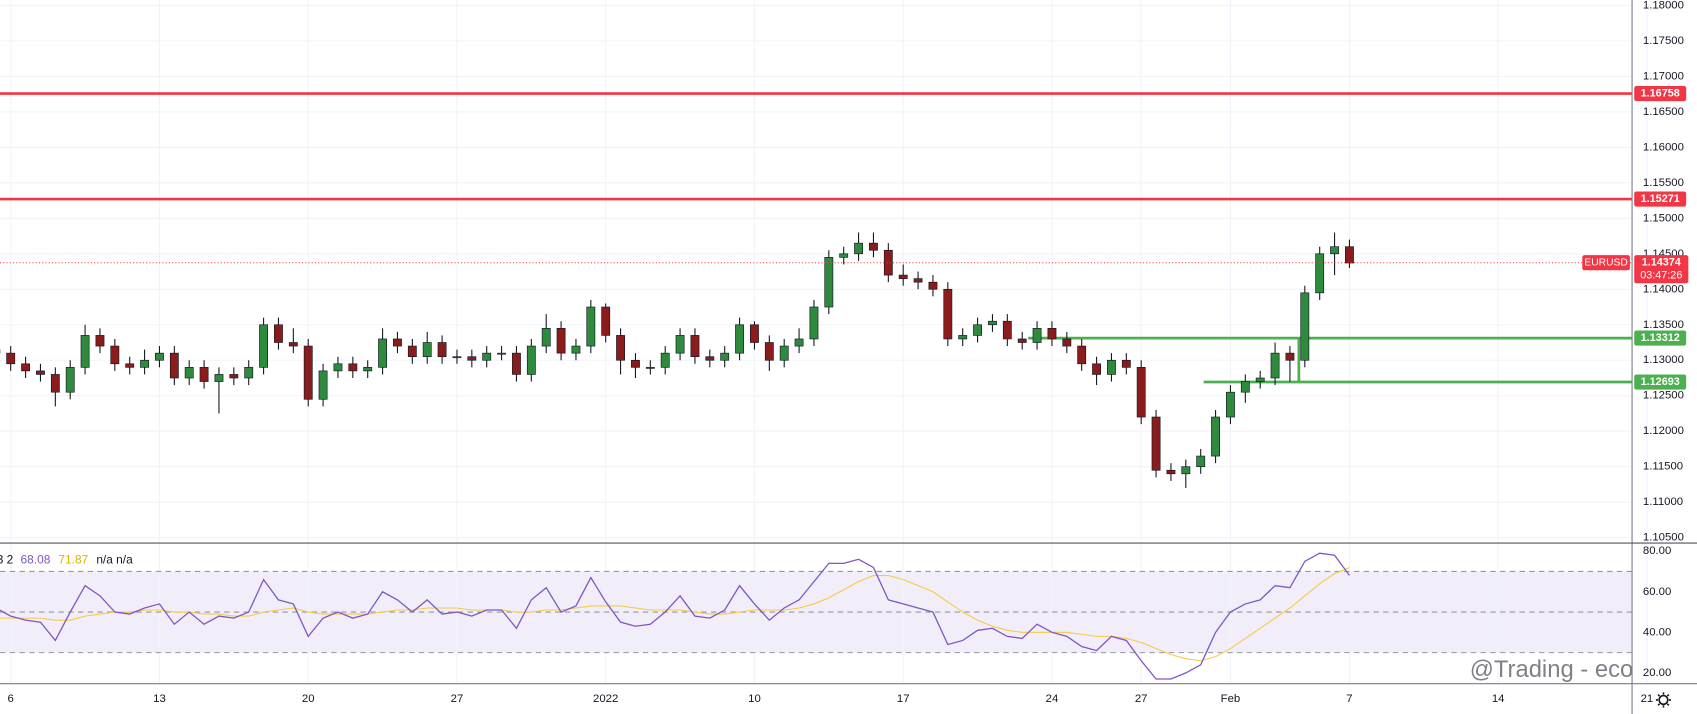  I want to click on rsi-line, so click(675, 616).